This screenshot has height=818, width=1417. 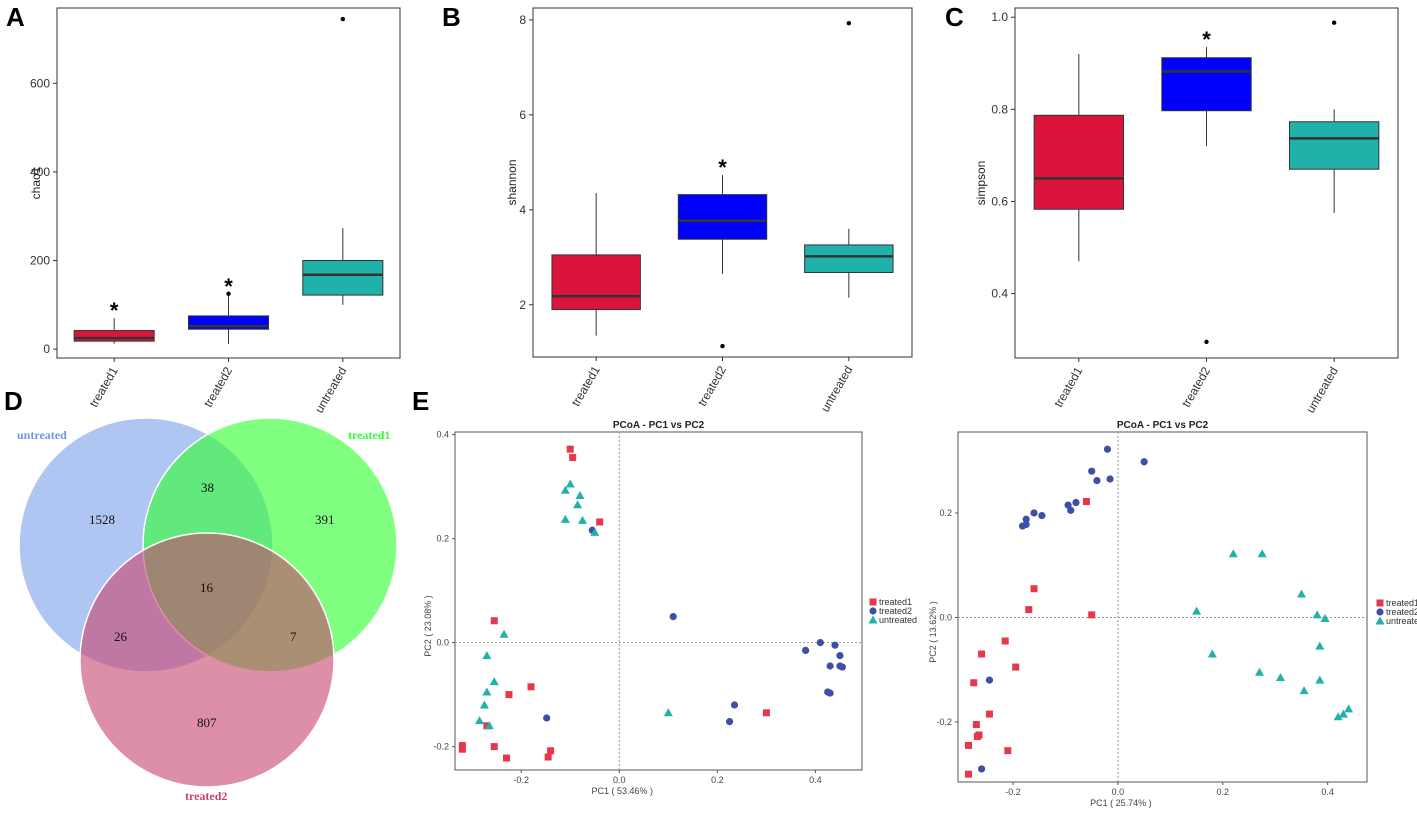 I want to click on venn-count-all: 16, so click(x=207, y=587).